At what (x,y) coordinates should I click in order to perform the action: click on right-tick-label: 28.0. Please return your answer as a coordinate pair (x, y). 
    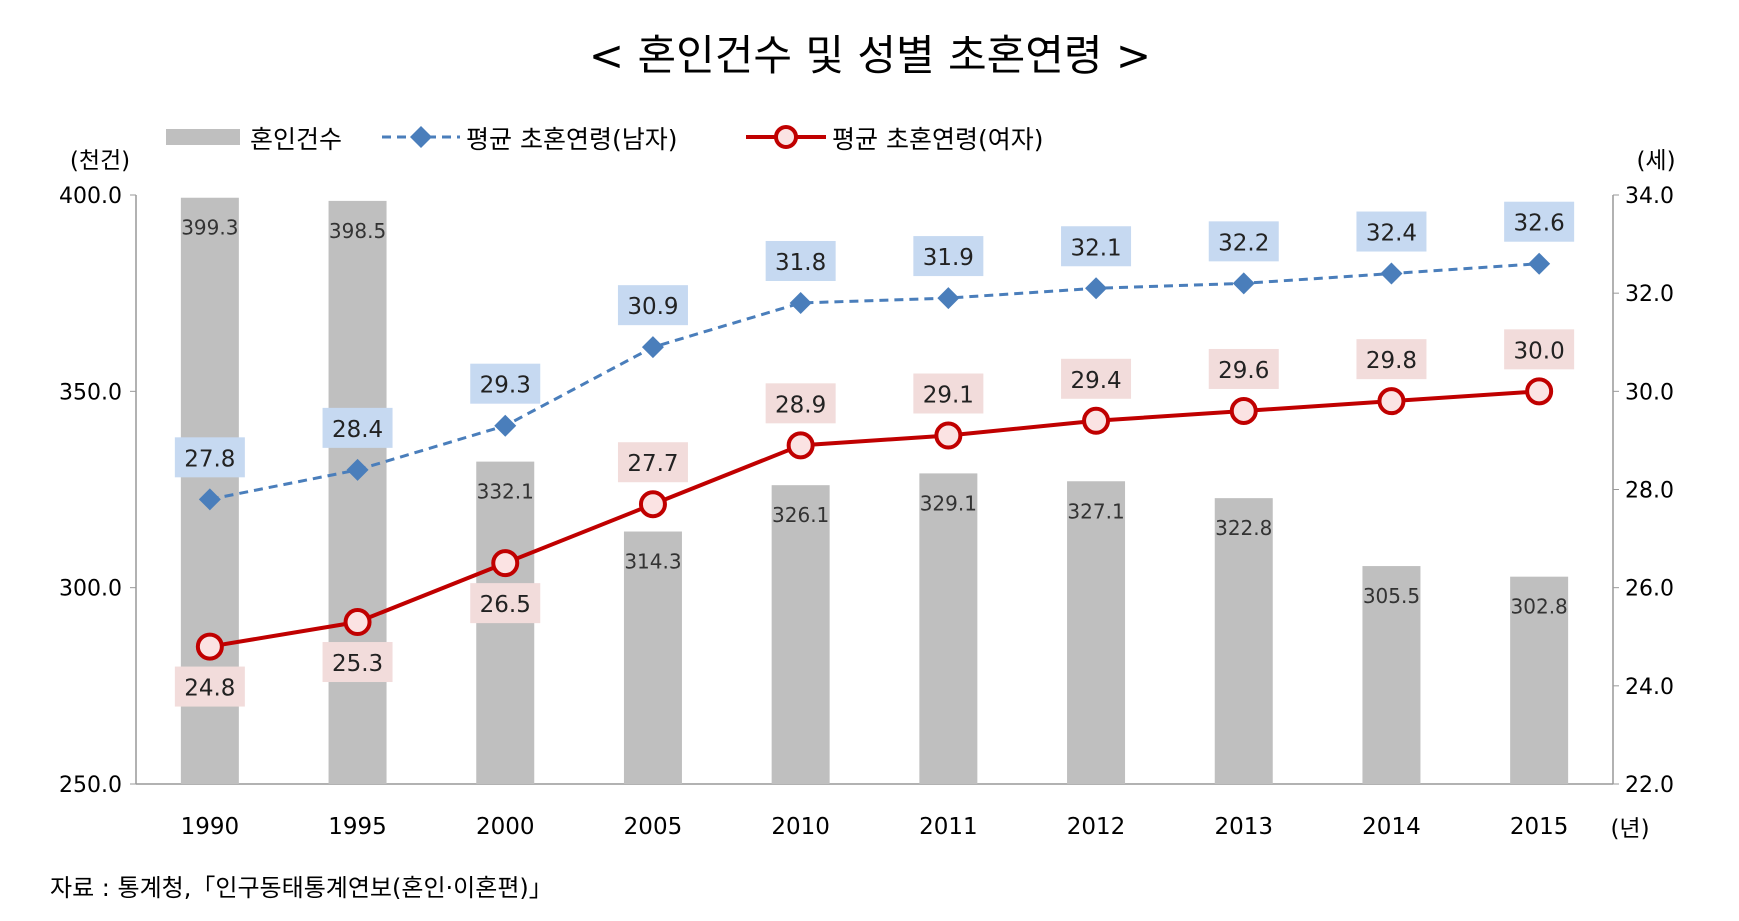
    Looking at the image, I should click on (1649, 491).